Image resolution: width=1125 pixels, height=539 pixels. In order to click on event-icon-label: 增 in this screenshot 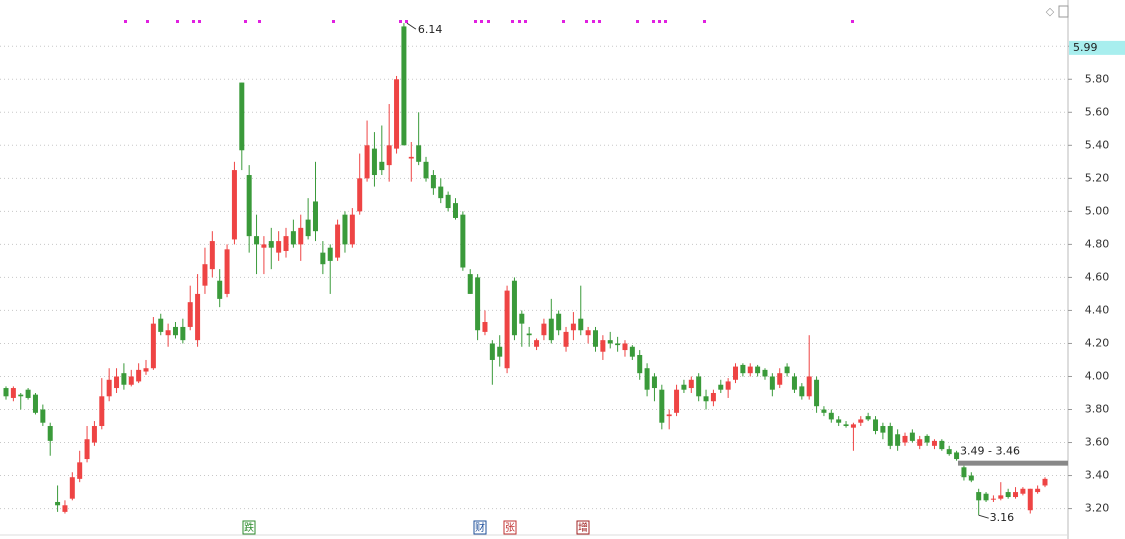, I will do `click(583, 527)`.